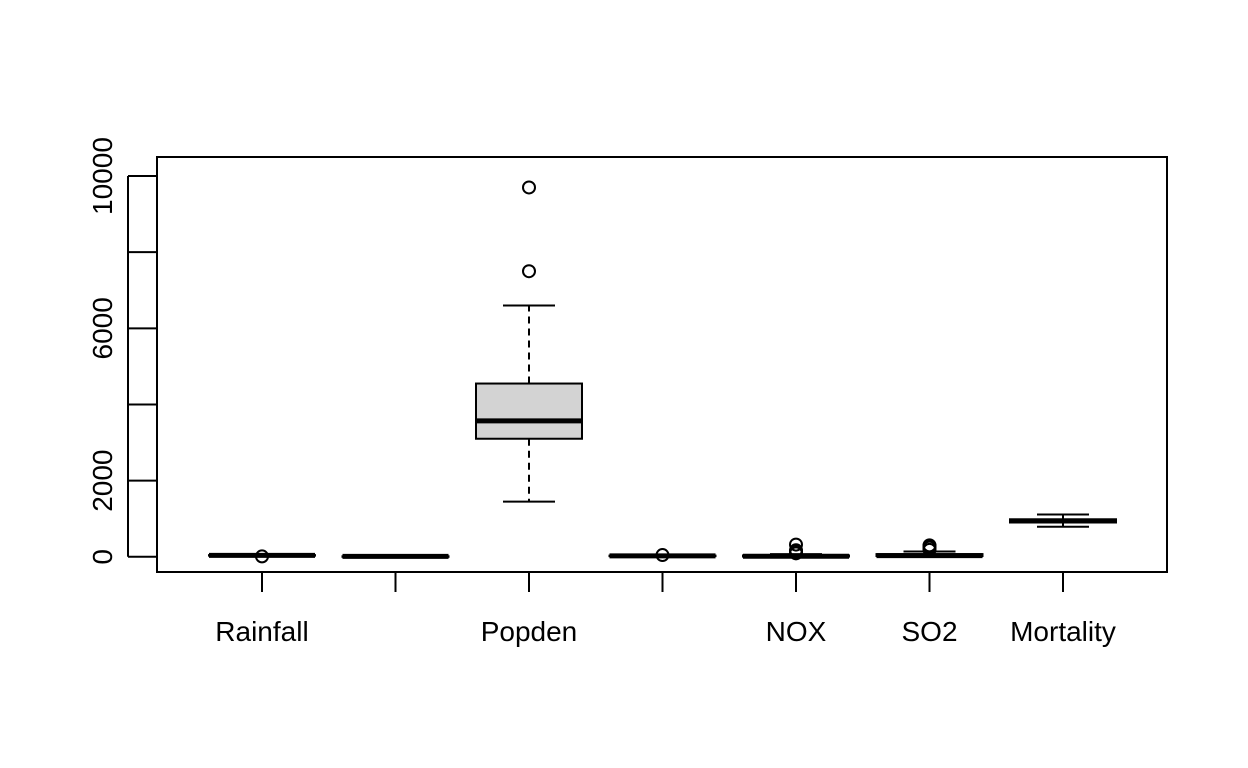 This screenshot has height=768, width=1248. What do you see at coordinates (102, 480) in the screenshot?
I see `y-tick-label: 2000` at bounding box center [102, 480].